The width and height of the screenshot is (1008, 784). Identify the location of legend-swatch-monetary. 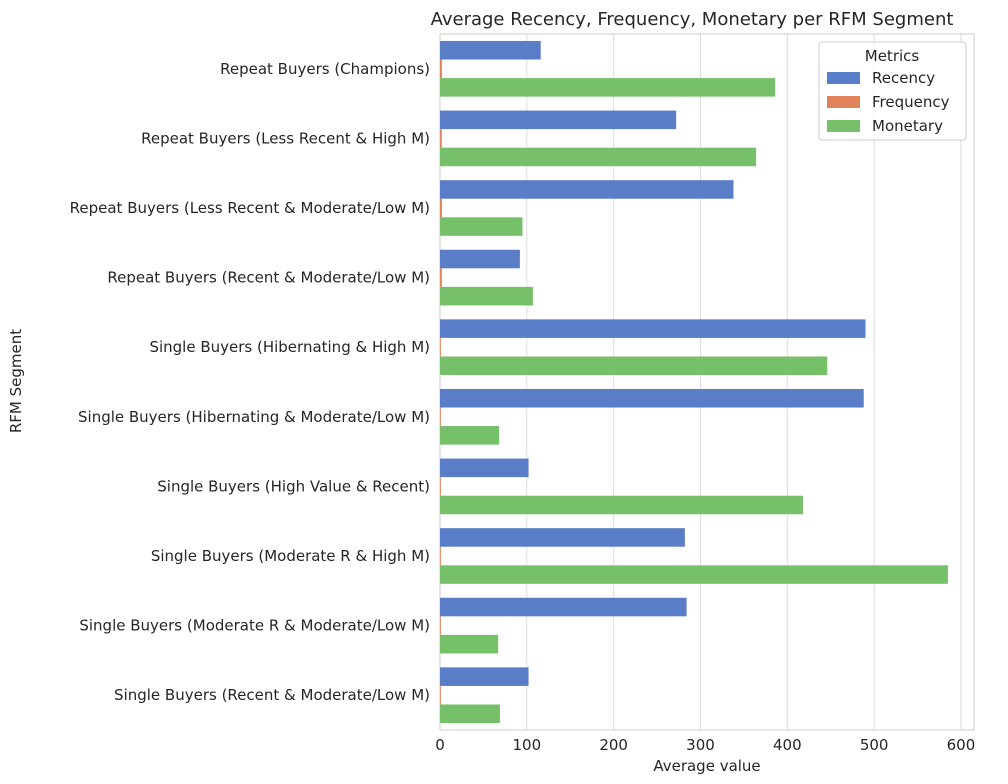
(843, 126).